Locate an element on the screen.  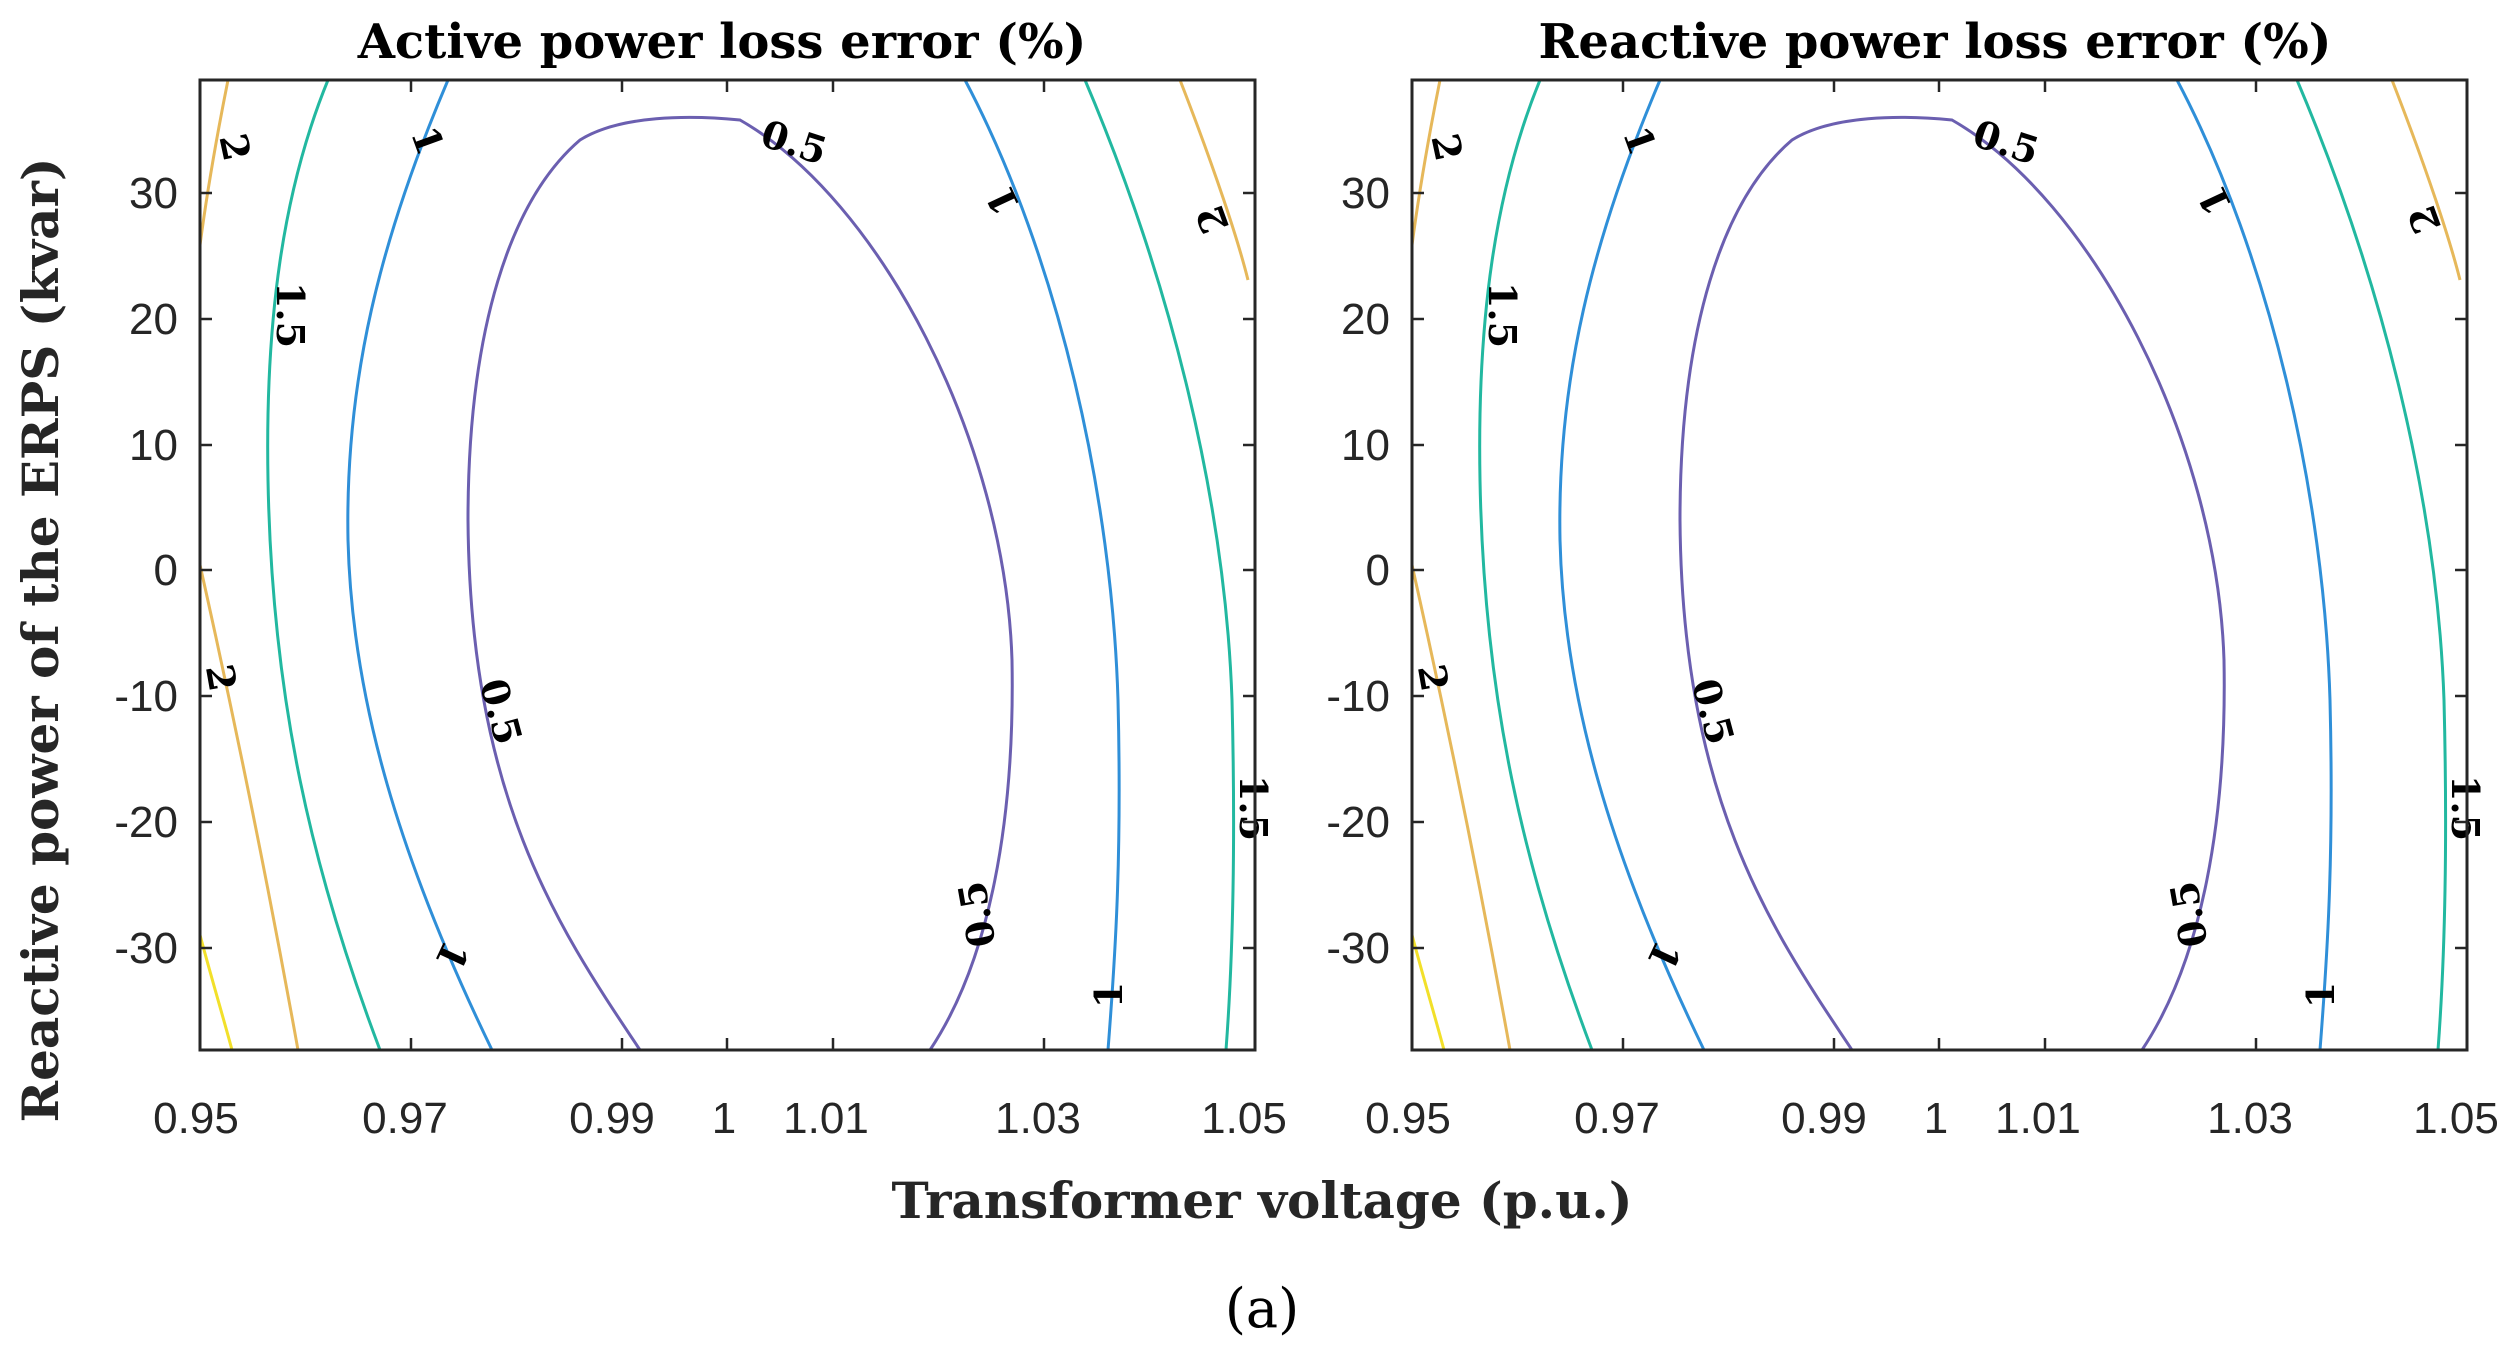
active-loss-title: Active power loss error (%) is located at coordinates (722, 42).